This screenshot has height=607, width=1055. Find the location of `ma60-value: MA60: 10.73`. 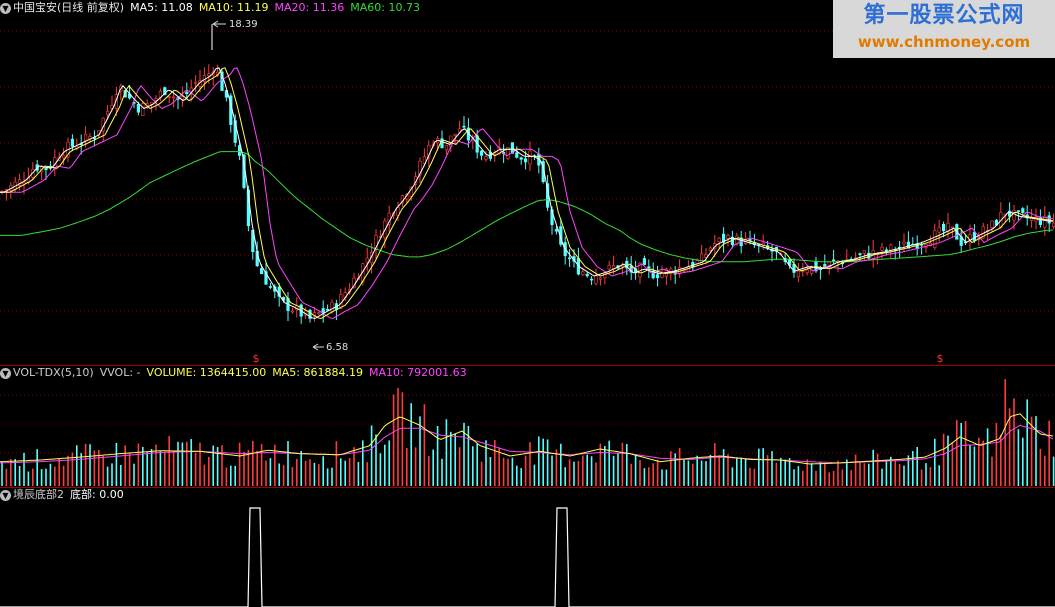

ma60-value: MA60: 10.73 is located at coordinates (385, 7).